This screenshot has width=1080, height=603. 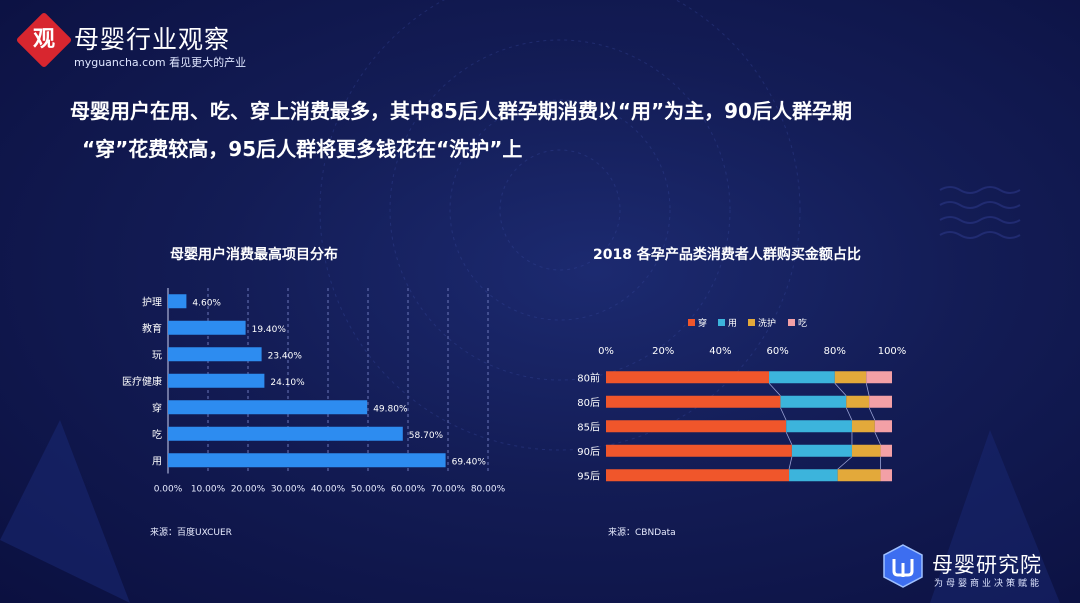 What do you see at coordinates (642, 533) in the screenshot?
I see `chart2-source: 来源：CBNData` at bounding box center [642, 533].